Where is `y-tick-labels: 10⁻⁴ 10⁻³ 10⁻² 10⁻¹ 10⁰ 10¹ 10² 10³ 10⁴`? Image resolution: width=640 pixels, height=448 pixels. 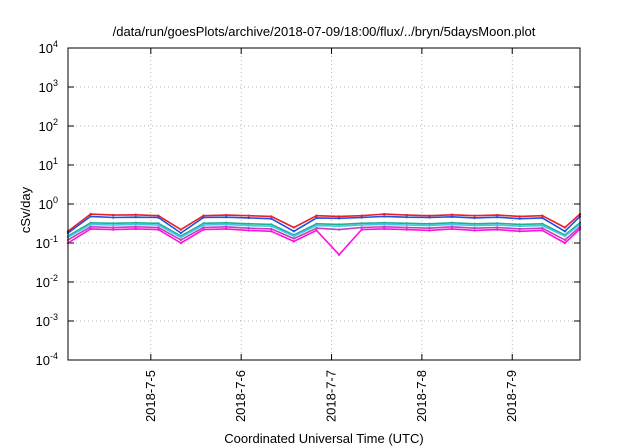
y-tick-labels: 10⁻⁴ 10⁻³ 10⁻² 10⁻¹ 10⁰ 10¹ 10² 10³ 10⁴ is located at coordinates (47, 203).